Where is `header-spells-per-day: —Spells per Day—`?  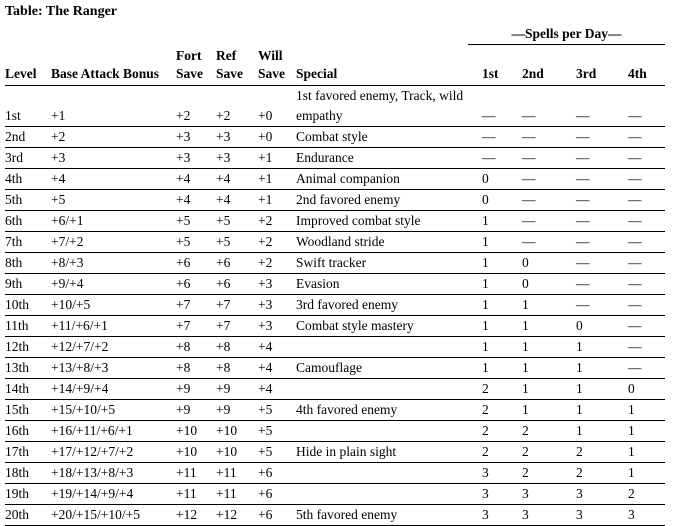
header-spells-per-day: —Spells per Day— is located at coordinates (567, 34).